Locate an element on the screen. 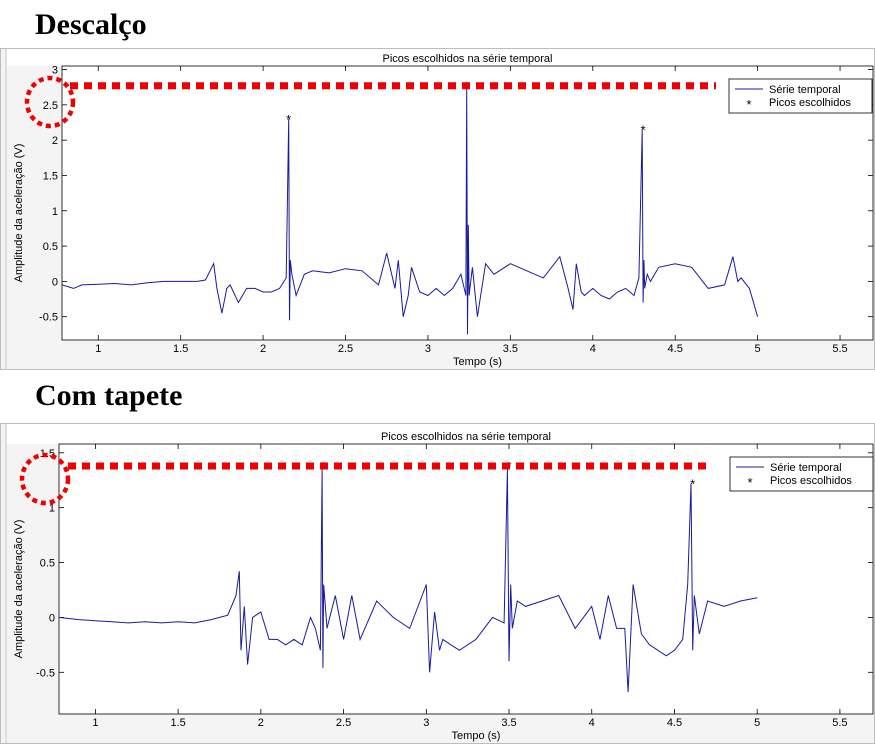  y-tick-label: 2 is located at coordinates (55, 141).